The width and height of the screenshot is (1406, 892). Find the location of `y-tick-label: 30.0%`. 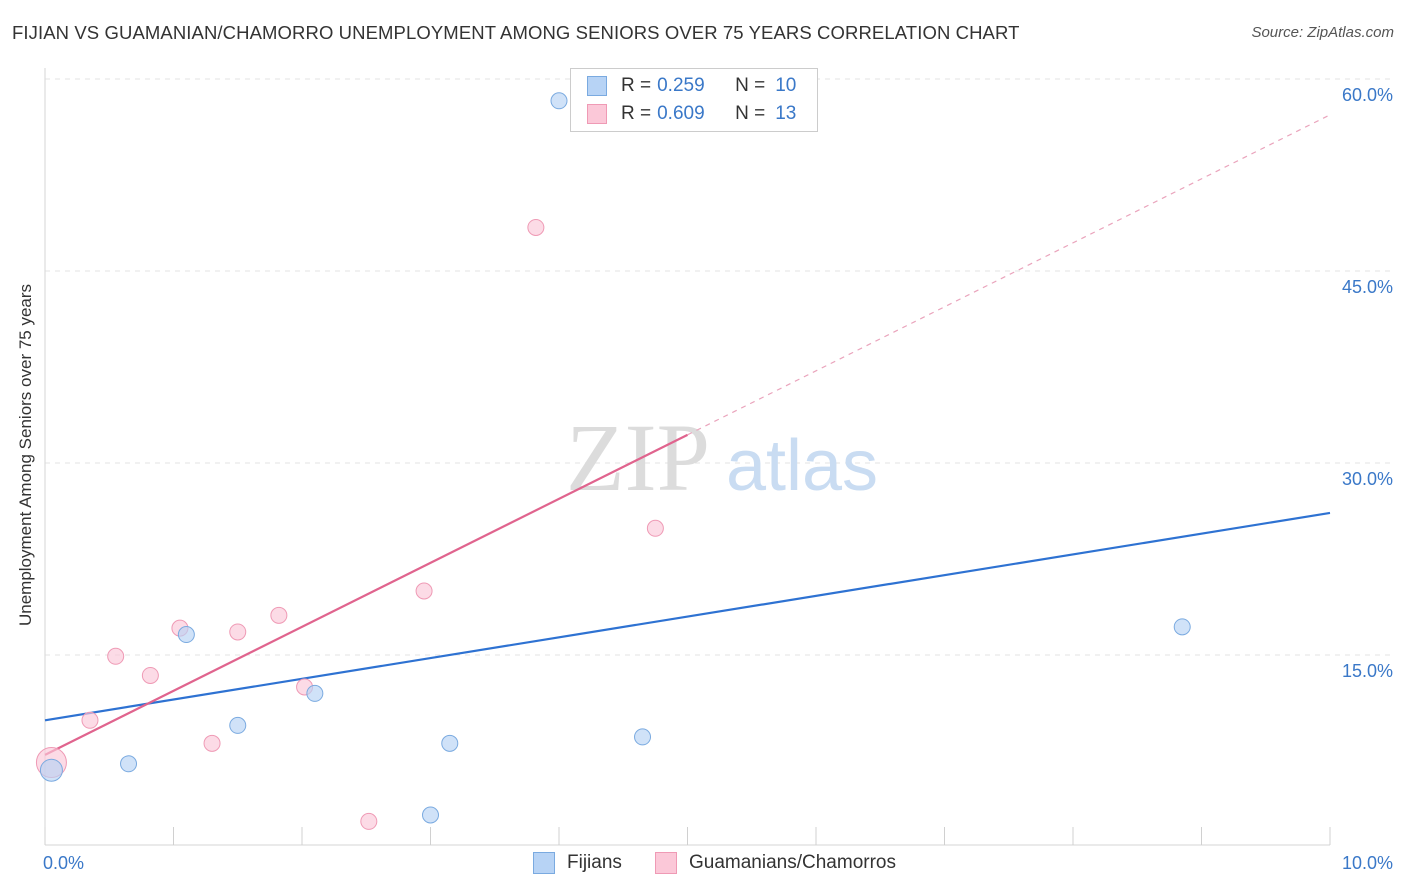

y-tick-label: 30.0% is located at coordinates (1367, 479).